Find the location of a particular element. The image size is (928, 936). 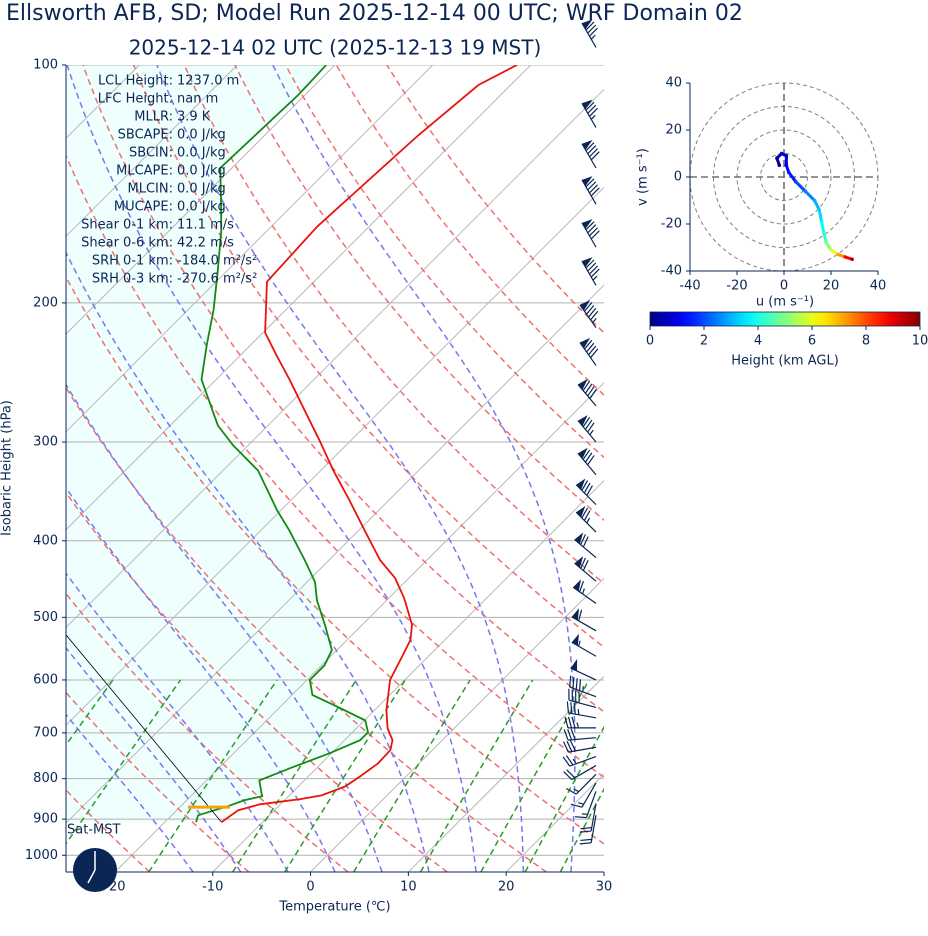

stat-label: MLCAPE: is located at coordinates (144, 171).